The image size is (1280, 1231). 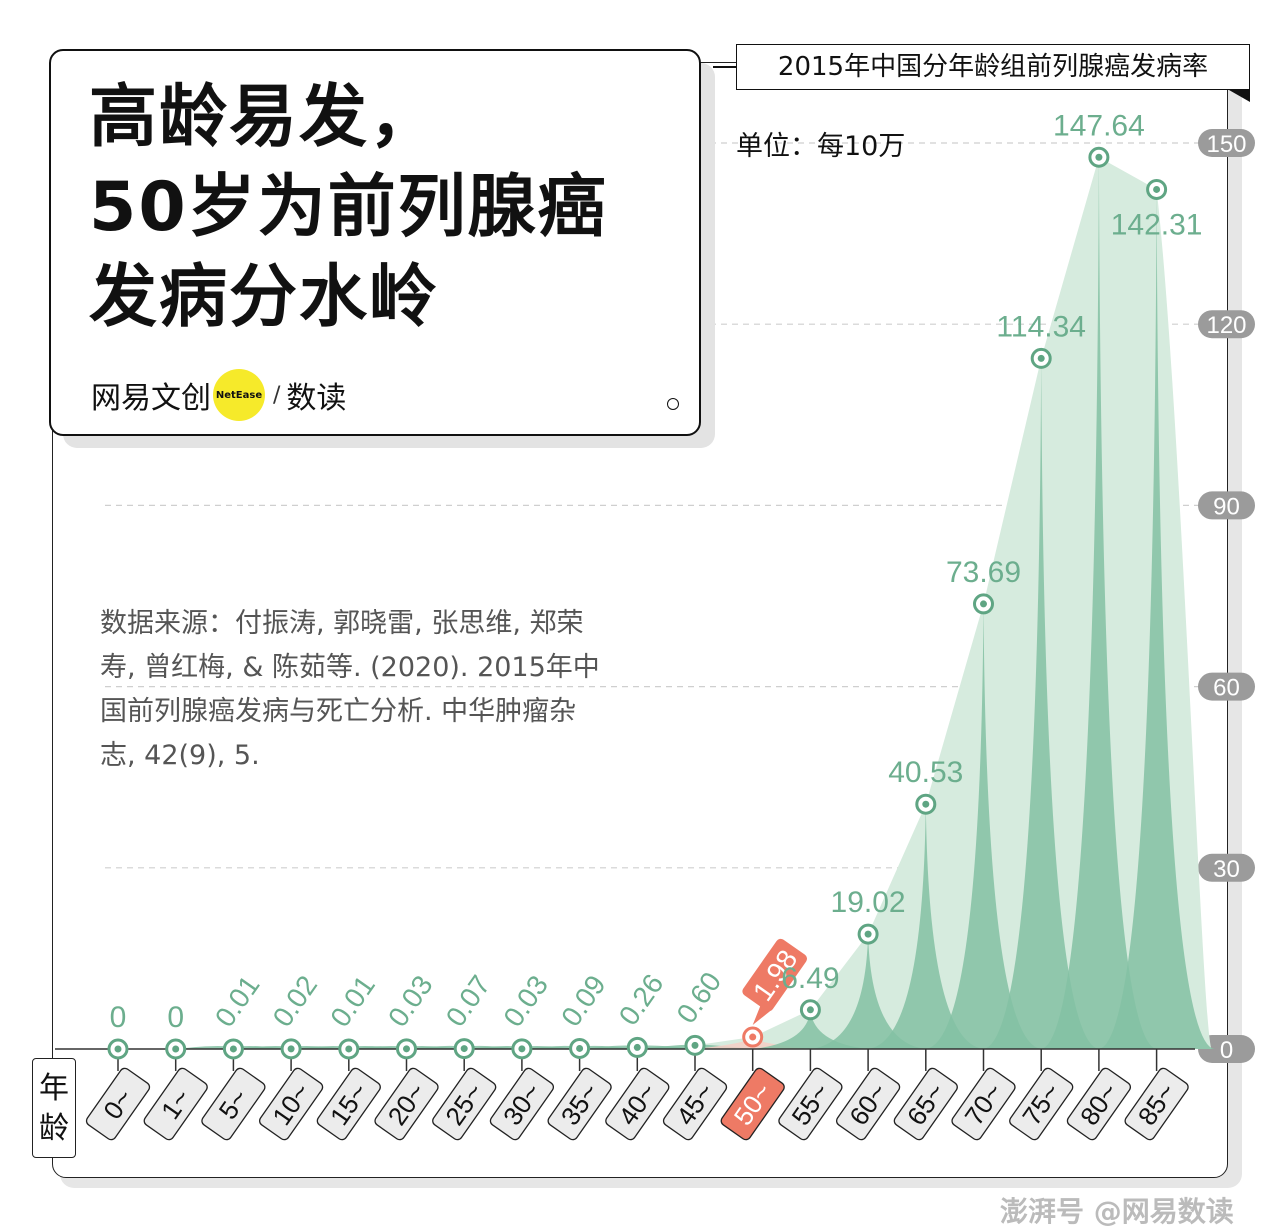 I want to click on value-label: 6.49, so click(x=810, y=978).